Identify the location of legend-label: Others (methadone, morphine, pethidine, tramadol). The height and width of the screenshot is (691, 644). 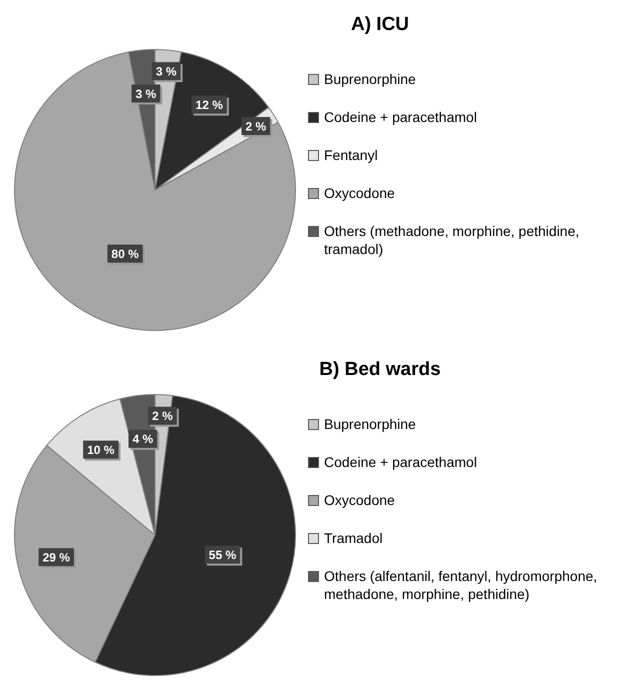
(452, 240).